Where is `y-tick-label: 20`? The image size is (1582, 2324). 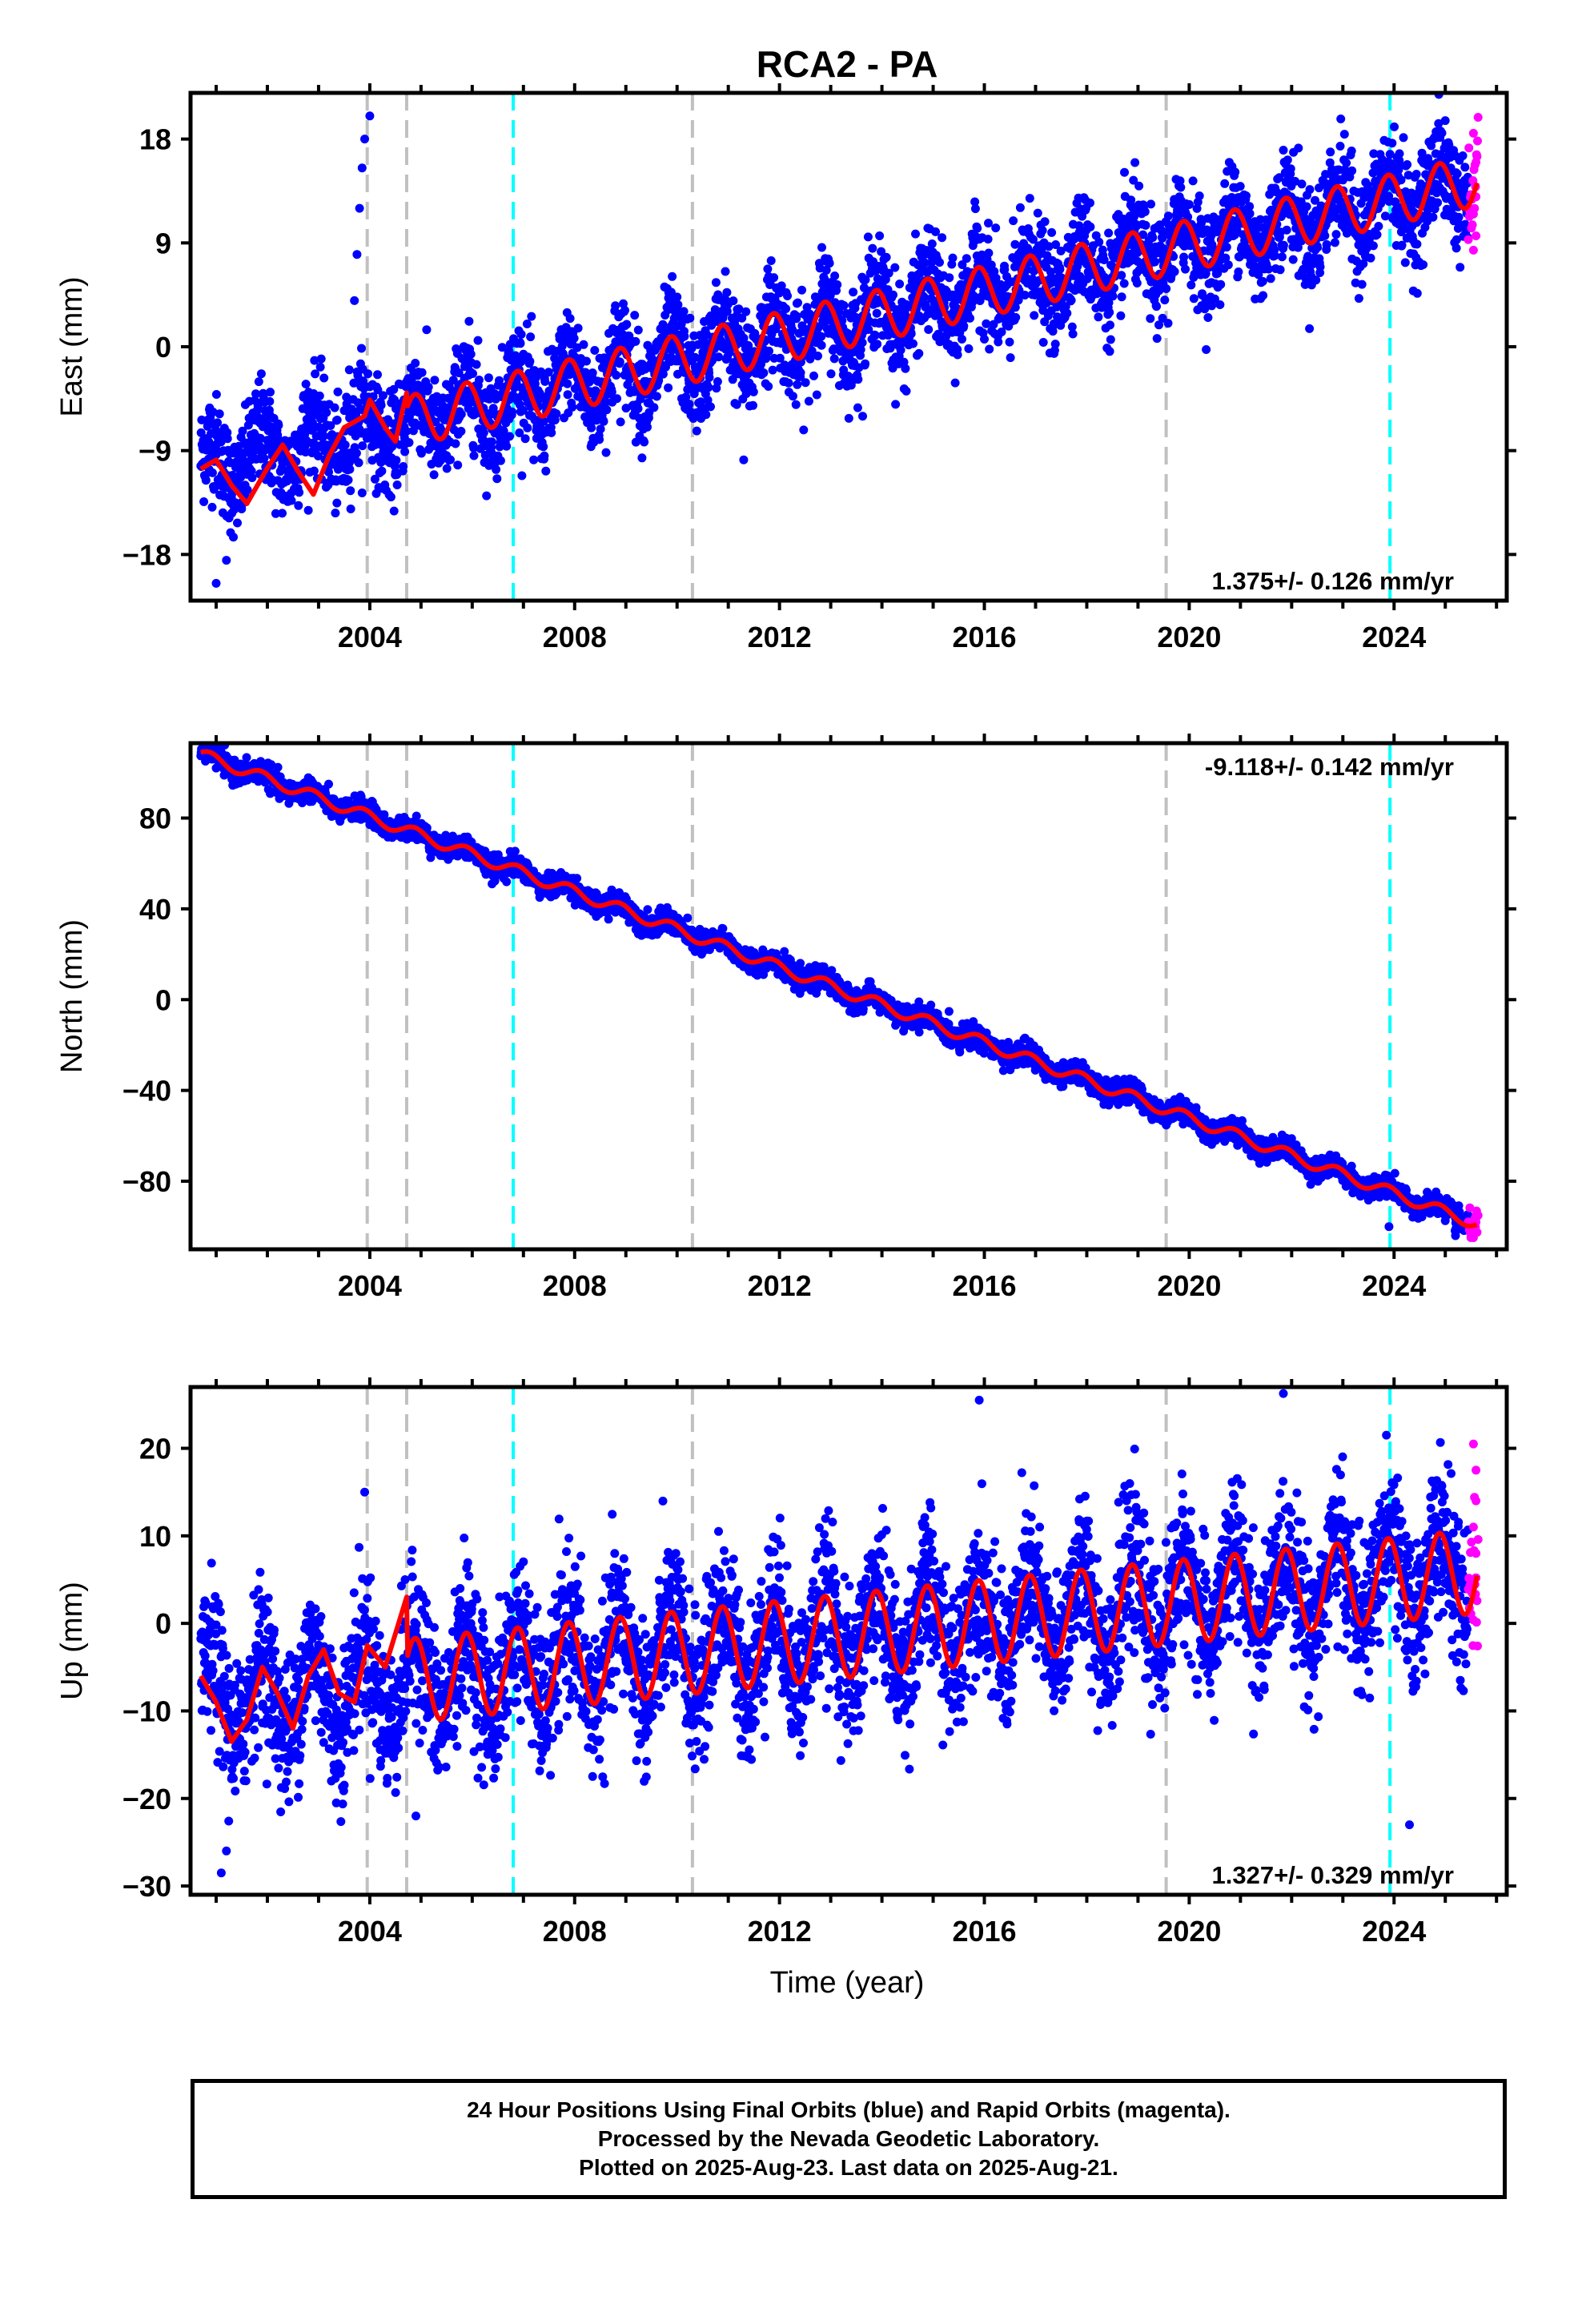
y-tick-label: 20 is located at coordinates (155, 1449).